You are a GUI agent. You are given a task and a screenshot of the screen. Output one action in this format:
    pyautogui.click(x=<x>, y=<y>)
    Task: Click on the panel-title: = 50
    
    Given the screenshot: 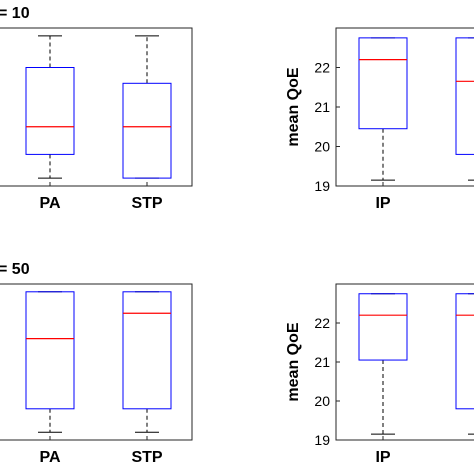 What is the action you would take?
    pyautogui.click(x=15, y=269)
    